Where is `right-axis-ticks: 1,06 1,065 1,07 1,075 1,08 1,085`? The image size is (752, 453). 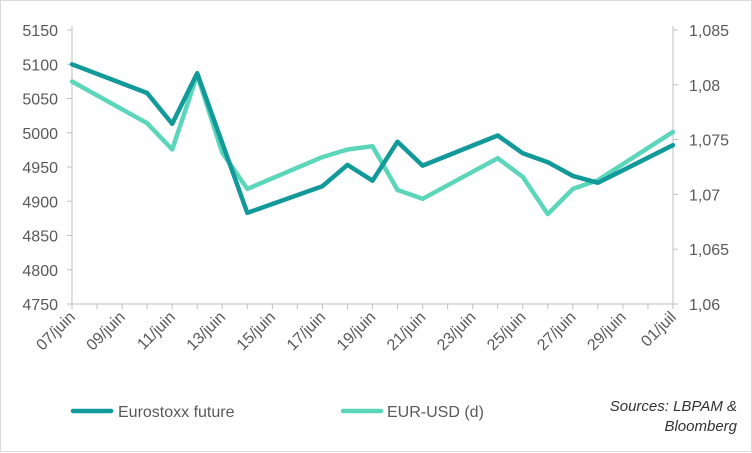 right-axis-ticks: 1,06 1,065 1,07 1,075 1,08 1,085 is located at coordinates (701, 168).